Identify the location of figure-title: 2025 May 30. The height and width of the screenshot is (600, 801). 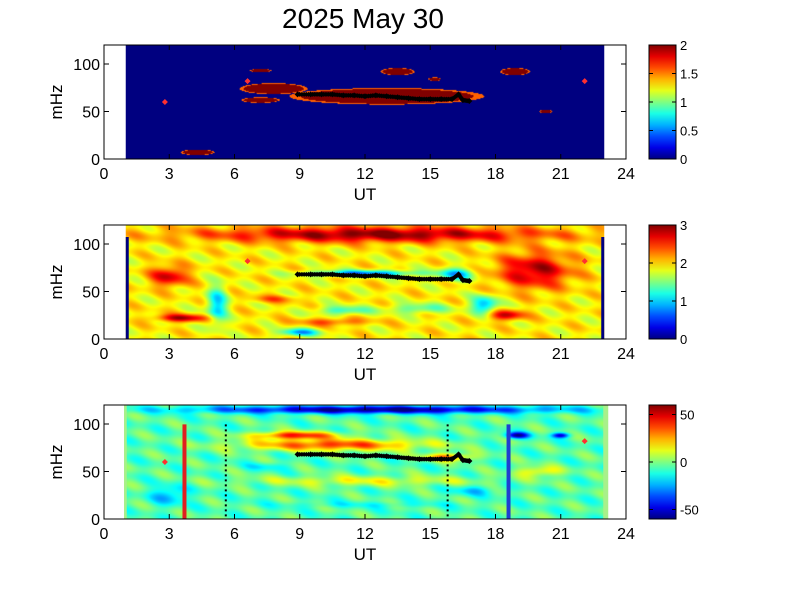
(363, 18).